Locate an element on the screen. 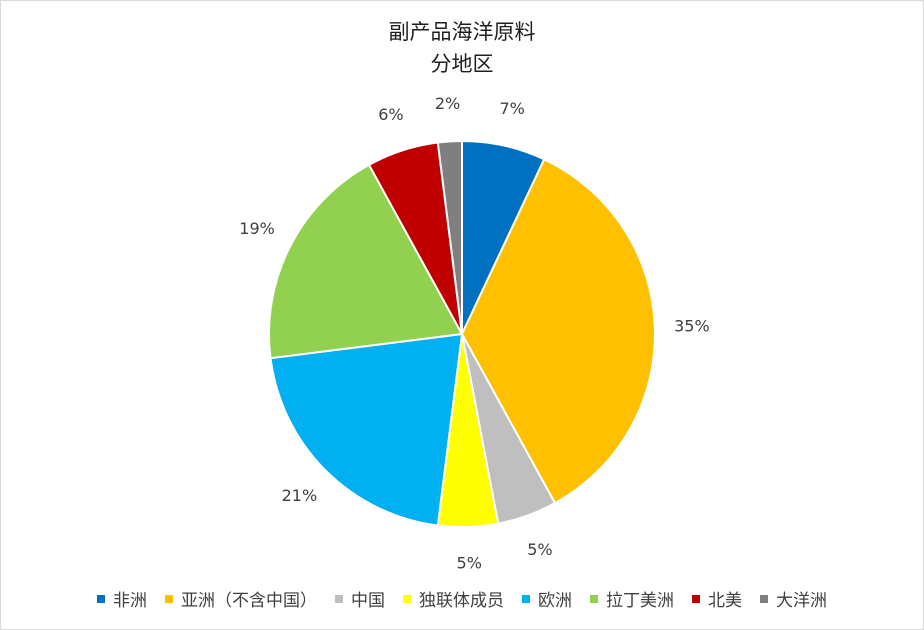 The width and height of the screenshot is (924, 630). chart-title-line-1: 副产品海洋原料 is located at coordinates (462, 32).